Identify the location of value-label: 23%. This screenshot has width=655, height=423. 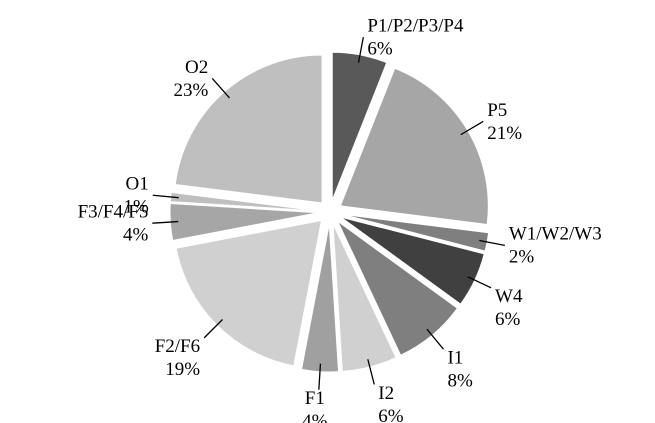
(190, 90).